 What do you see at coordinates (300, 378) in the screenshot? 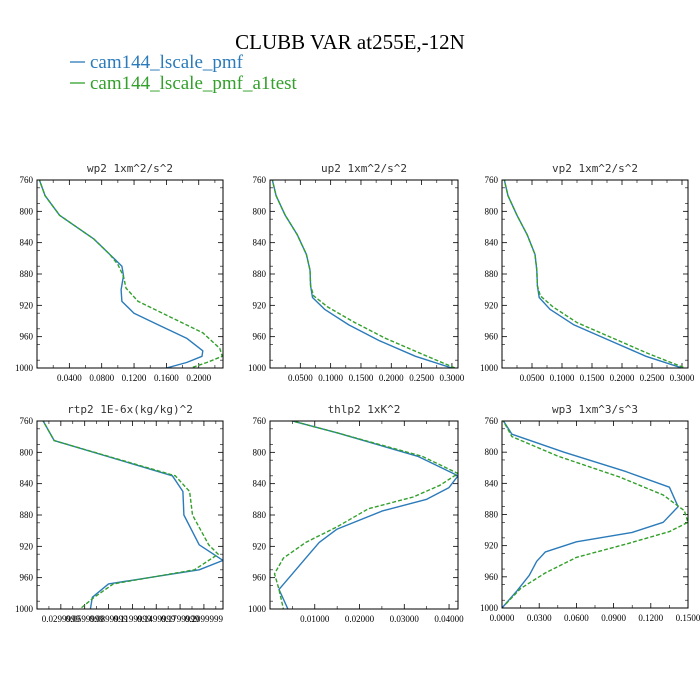
I see `panel-2-xtick-label: 0.0500` at bounding box center [300, 378].